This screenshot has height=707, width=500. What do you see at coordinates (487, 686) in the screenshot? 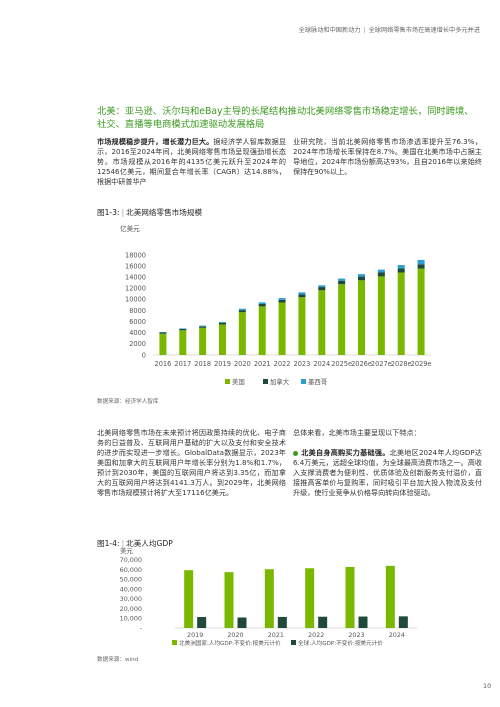
I see `page-number: 10` at bounding box center [487, 686].